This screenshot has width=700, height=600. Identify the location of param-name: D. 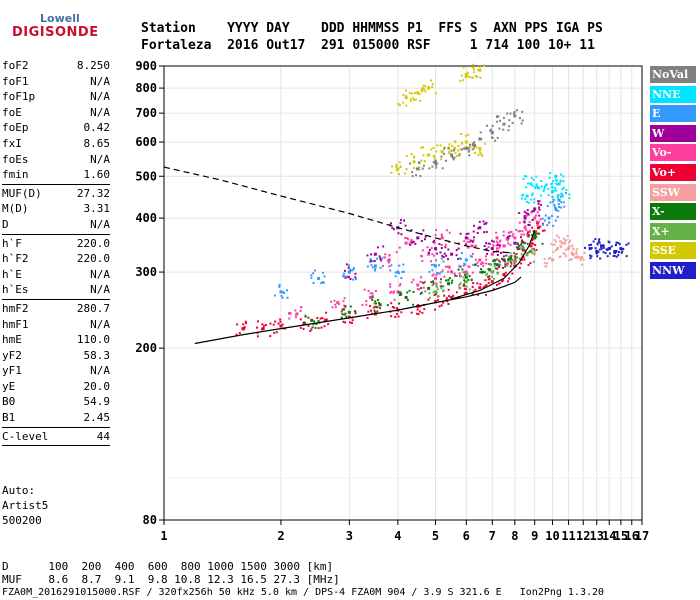
(5, 224).